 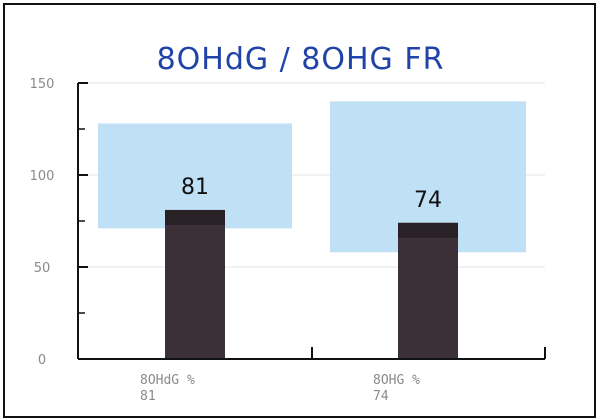 I want to click on x-category-sublabel: 74, so click(x=381, y=396).